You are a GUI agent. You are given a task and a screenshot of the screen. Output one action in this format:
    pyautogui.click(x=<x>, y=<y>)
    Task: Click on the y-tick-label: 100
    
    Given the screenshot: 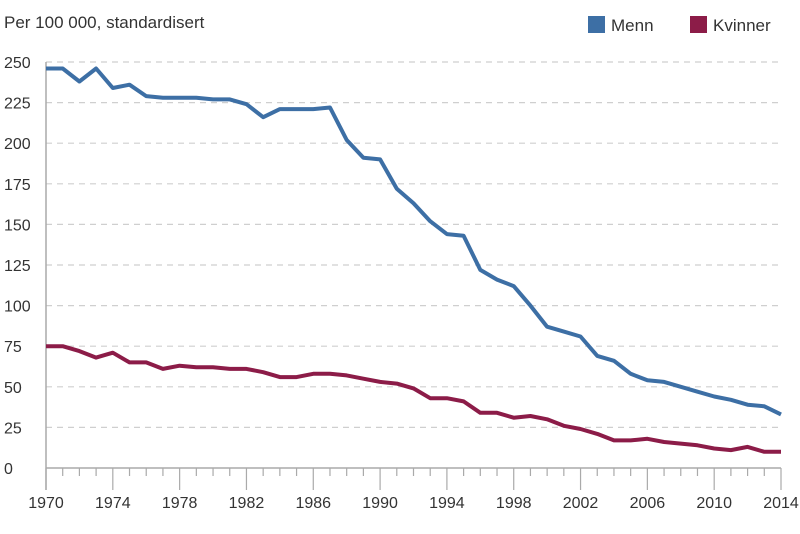 What is the action you would take?
    pyautogui.click(x=17, y=307)
    